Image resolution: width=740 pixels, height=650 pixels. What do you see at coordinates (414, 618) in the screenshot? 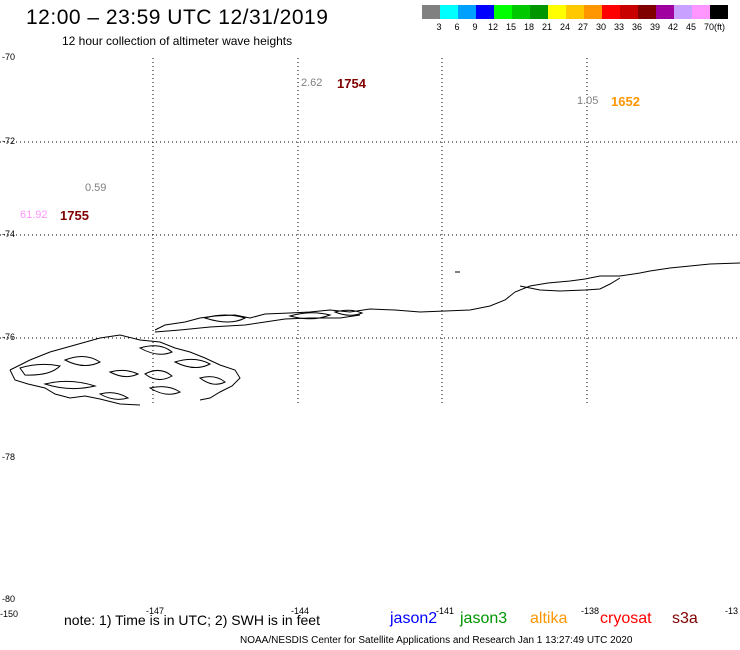
I see `satellite-label: jason2` at bounding box center [414, 618].